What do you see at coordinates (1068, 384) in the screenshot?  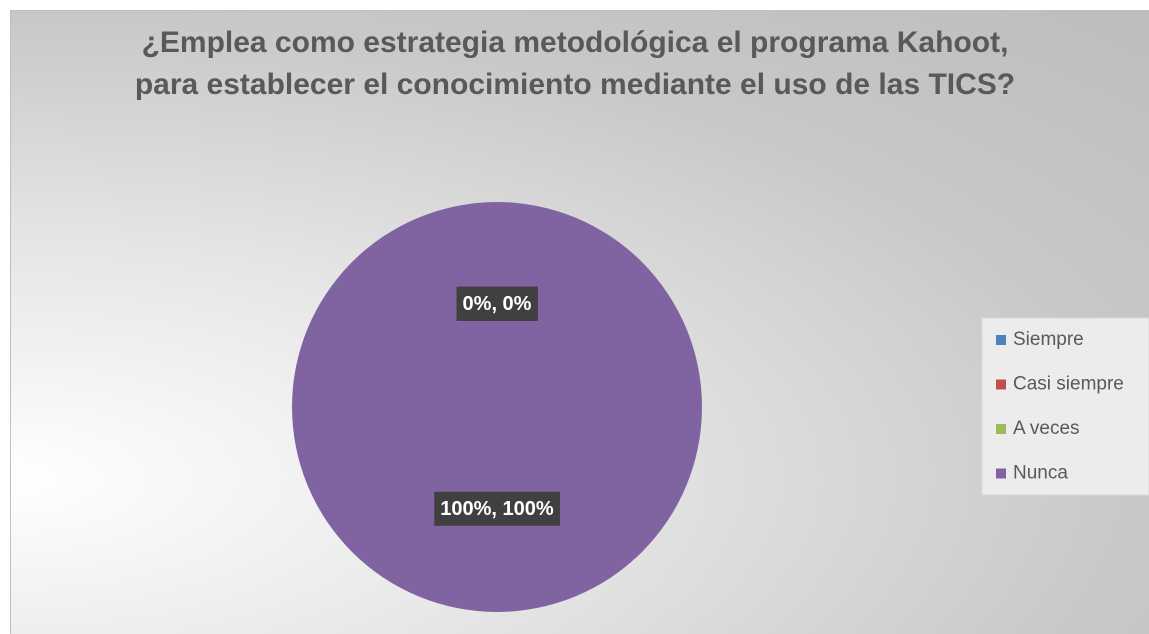 I see `legend-label: Casi siempre` at bounding box center [1068, 384].